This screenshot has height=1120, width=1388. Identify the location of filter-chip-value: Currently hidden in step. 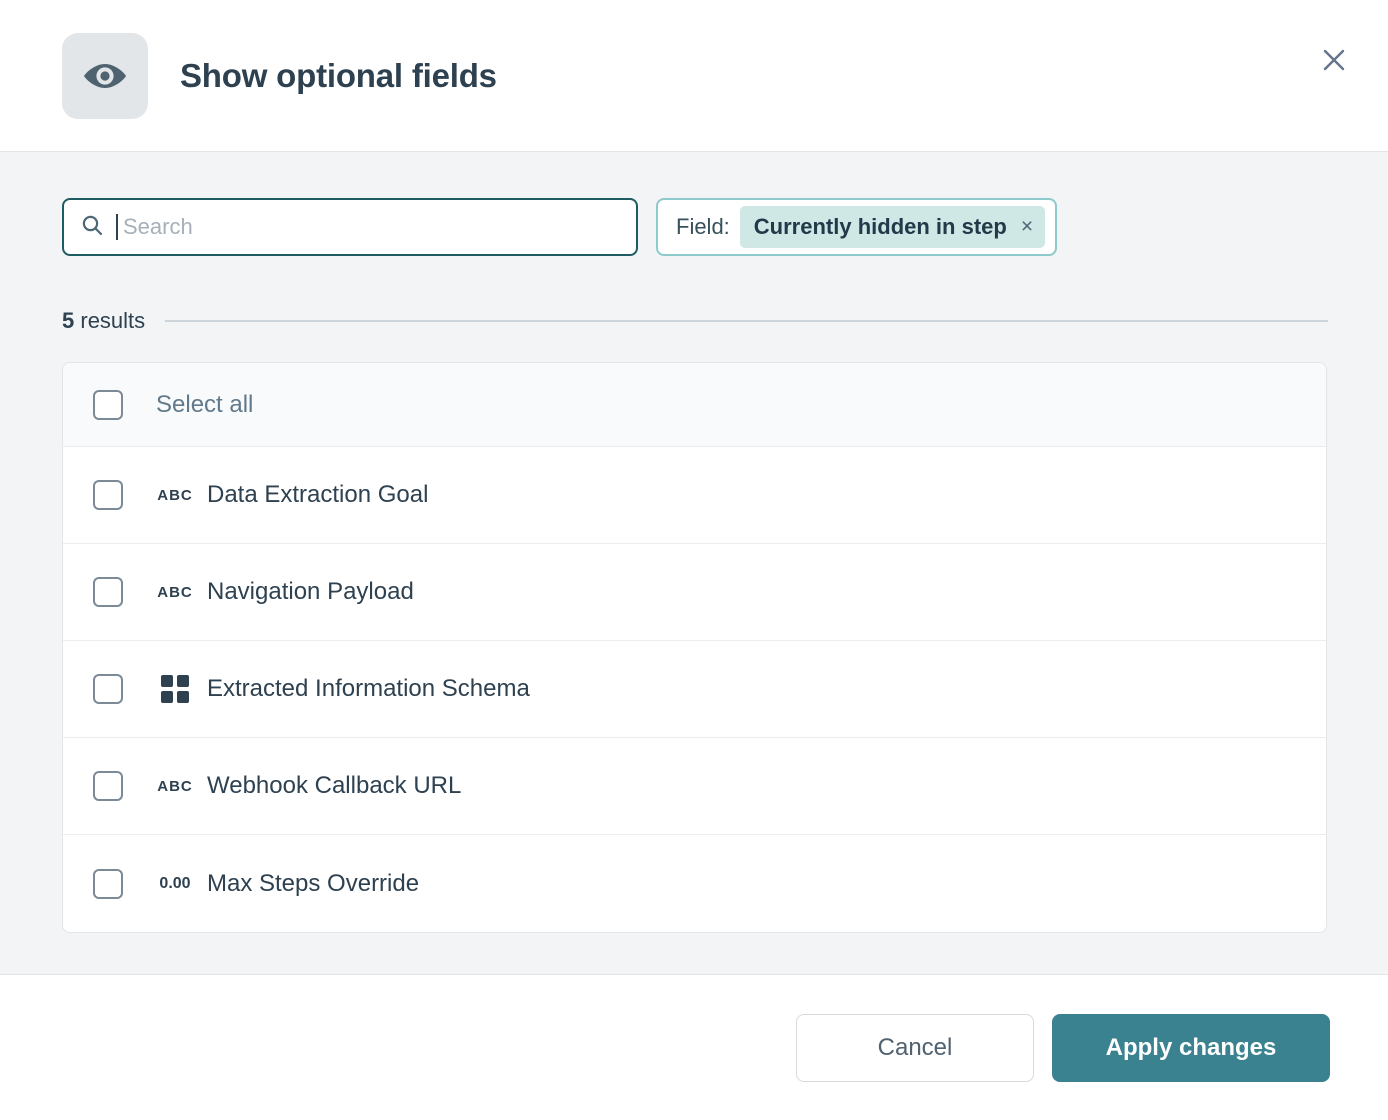
(880, 226).